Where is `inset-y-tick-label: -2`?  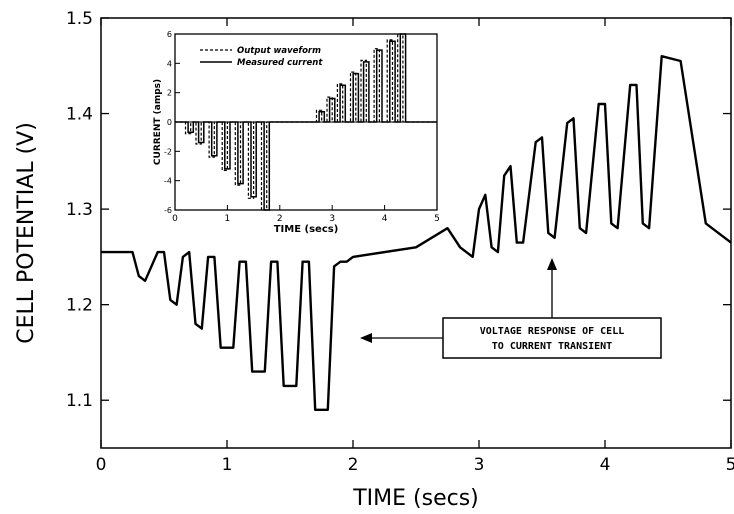
inset-y-tick-label: -2 is located at coordinates (168, 151).